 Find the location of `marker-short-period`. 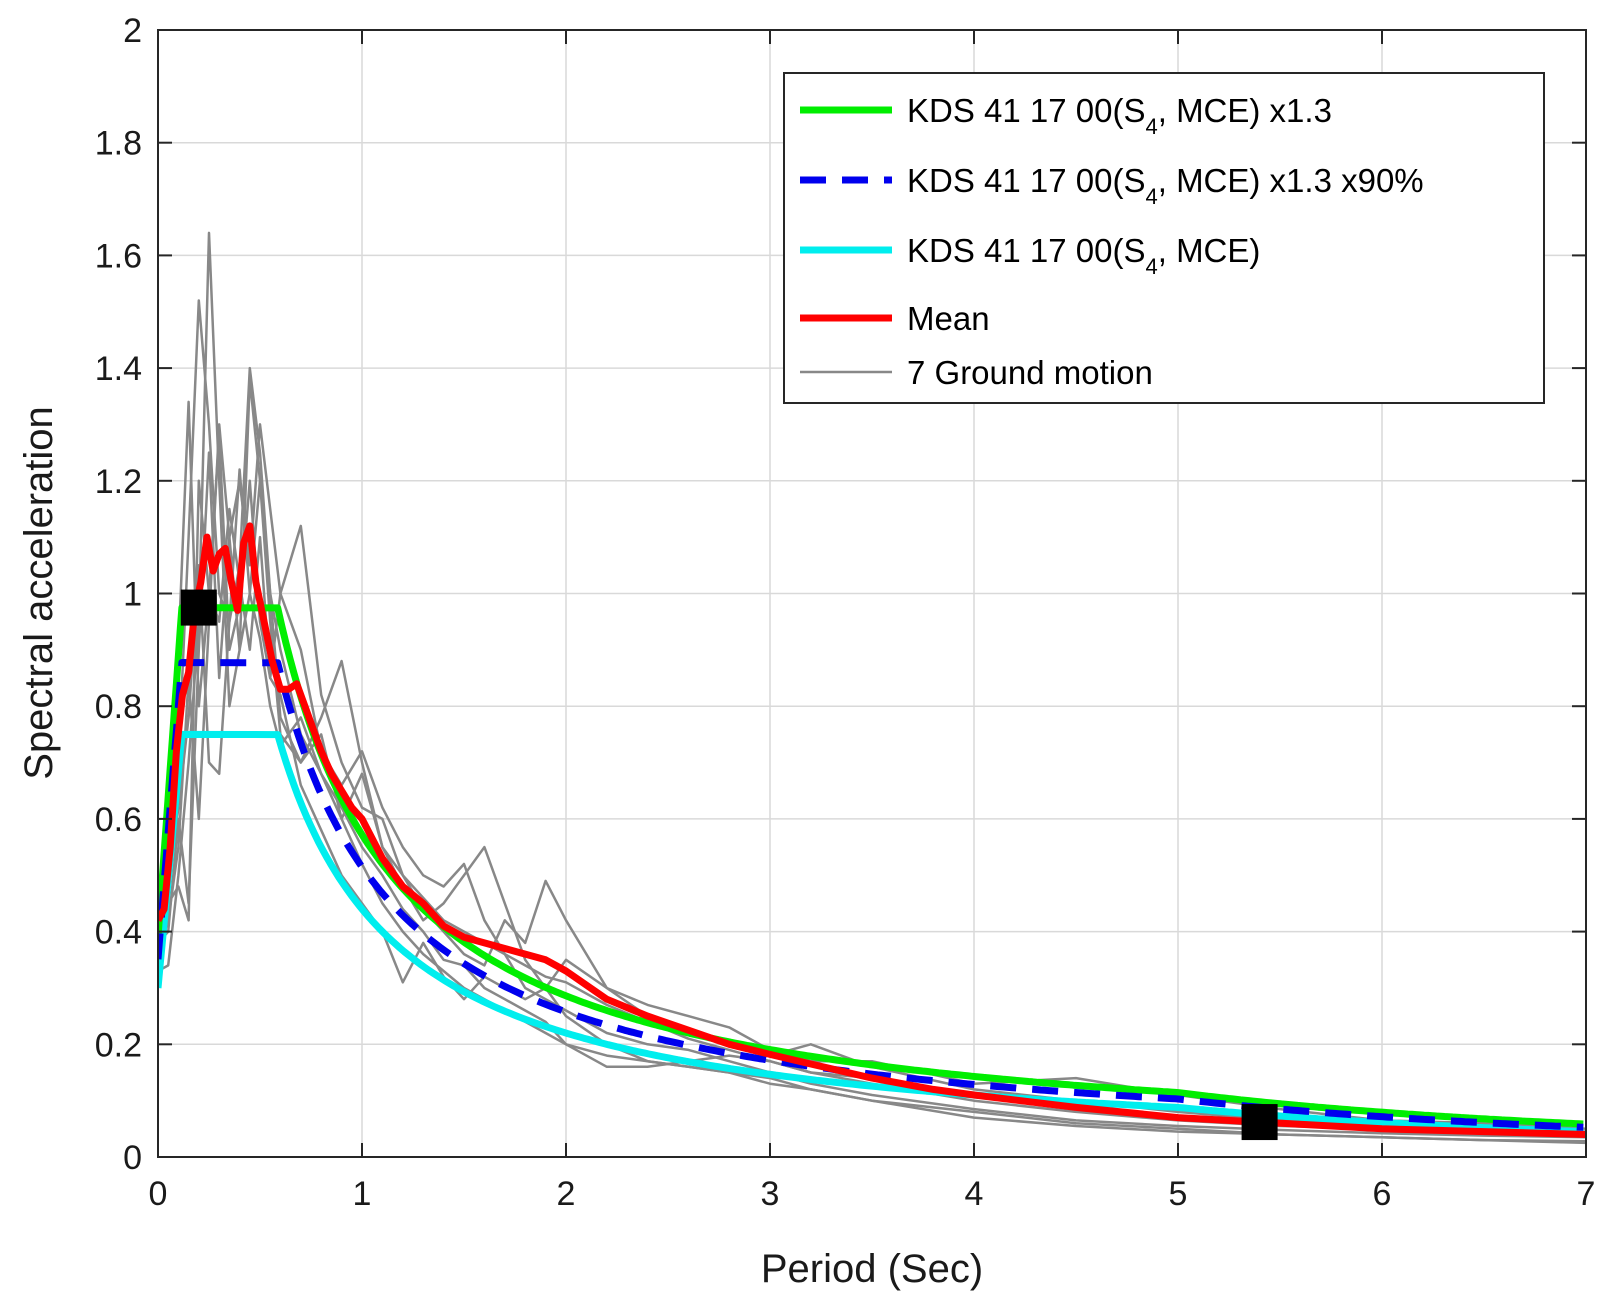

marker-short-period is located at coordinates (198, 607).